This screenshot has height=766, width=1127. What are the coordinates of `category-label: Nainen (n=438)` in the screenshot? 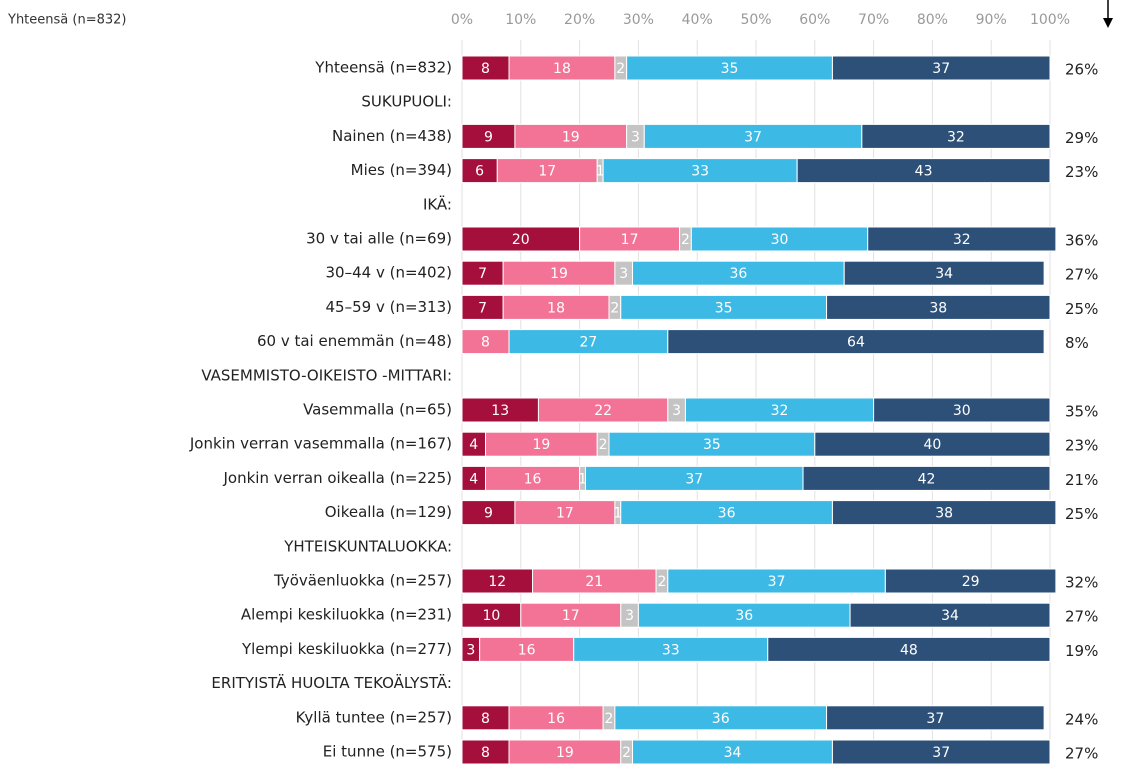 It's located at (392, 136).